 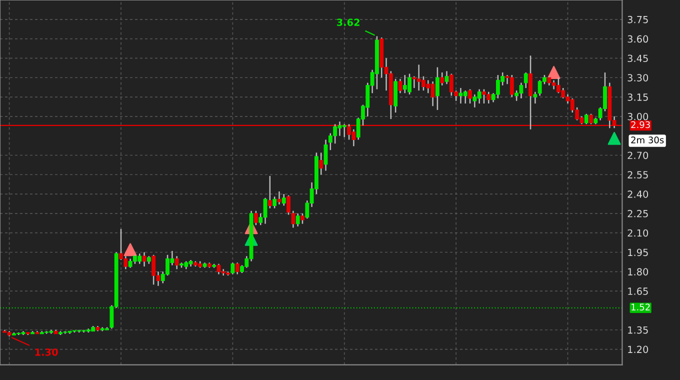 What do you see at coordinates (638, 78) in the screenshot?
I see `y-tick-label: 3.30` at bounding box center [638, 78].